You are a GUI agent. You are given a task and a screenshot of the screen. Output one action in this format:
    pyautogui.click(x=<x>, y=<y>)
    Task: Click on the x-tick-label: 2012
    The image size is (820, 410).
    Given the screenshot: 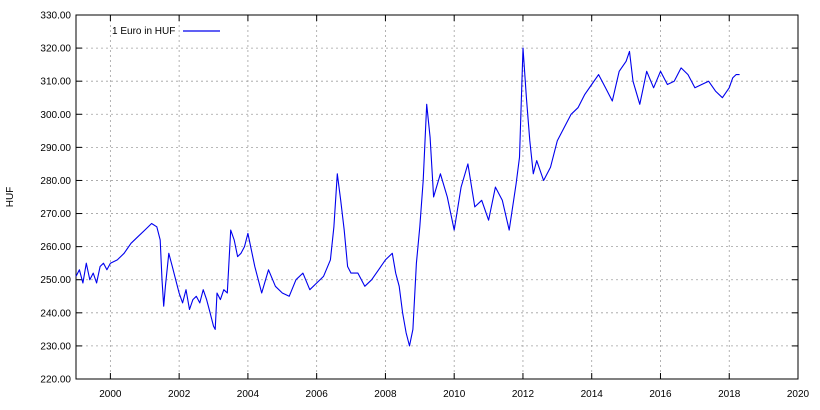 What is the action you would take?
    pyautogui.click(x=523, y=394)
    